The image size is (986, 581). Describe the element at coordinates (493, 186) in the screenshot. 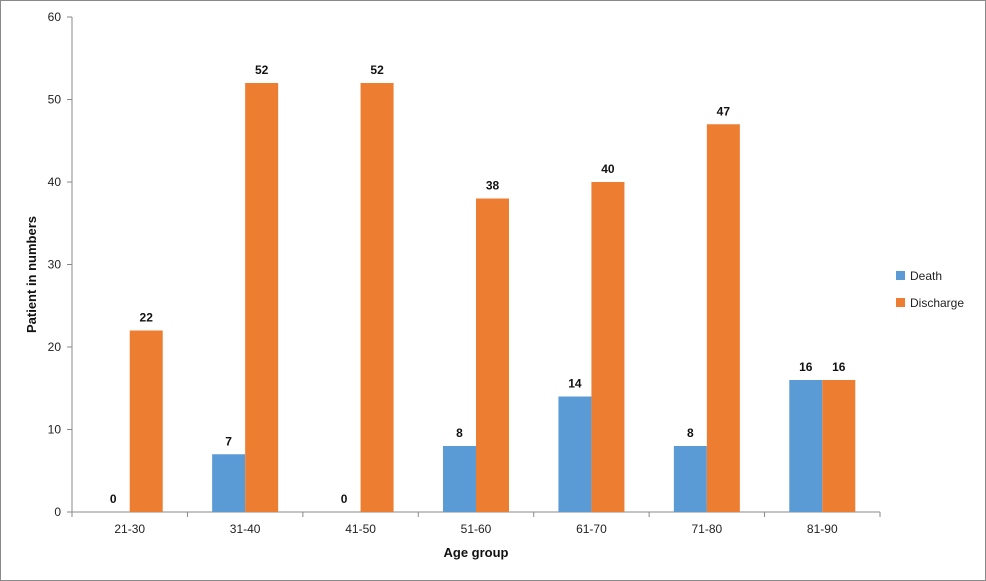

I see `data-label-discharge: 38` at that location.